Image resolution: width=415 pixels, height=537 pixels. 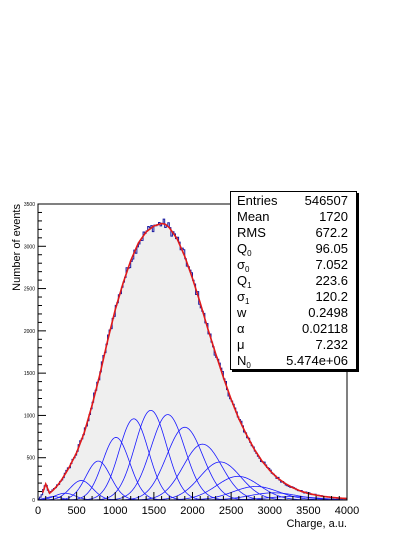 I want to click on stats-row-rms: RMS 672.2, so click(x=293, y=233).